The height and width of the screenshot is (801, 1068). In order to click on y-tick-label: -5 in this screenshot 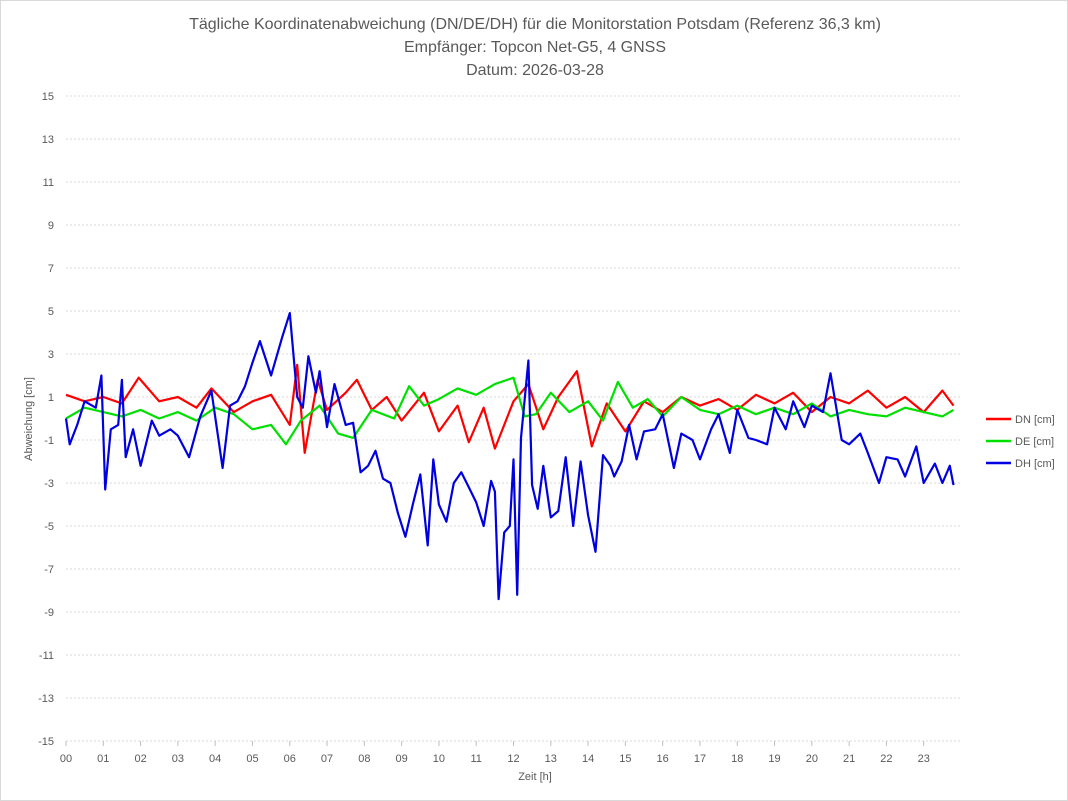, I will do `click(49, 527)`.